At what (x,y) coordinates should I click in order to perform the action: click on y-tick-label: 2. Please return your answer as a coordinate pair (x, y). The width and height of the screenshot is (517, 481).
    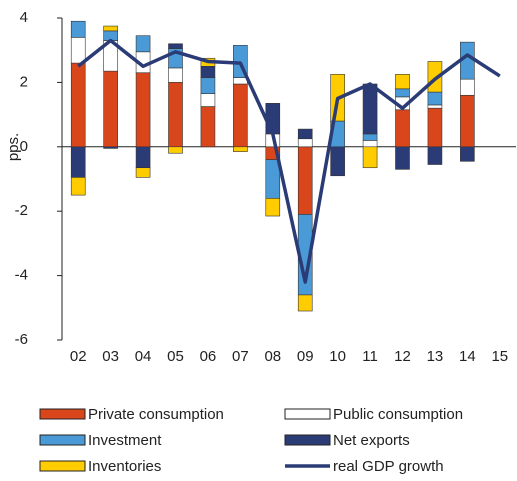
    Looking at the image, I should click on (24, 81).